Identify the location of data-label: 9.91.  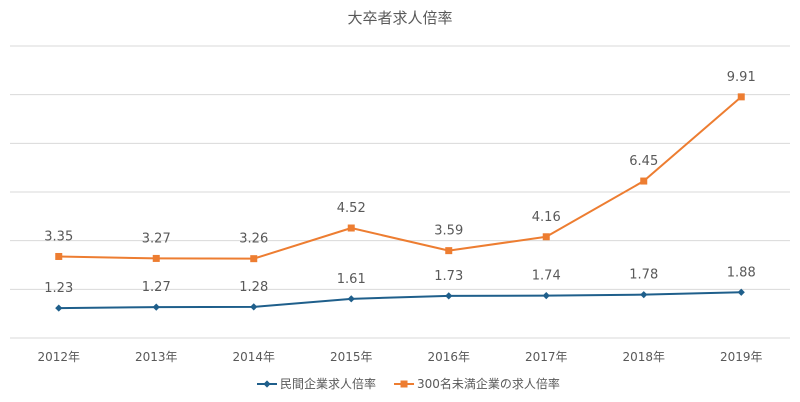
(741, 77).